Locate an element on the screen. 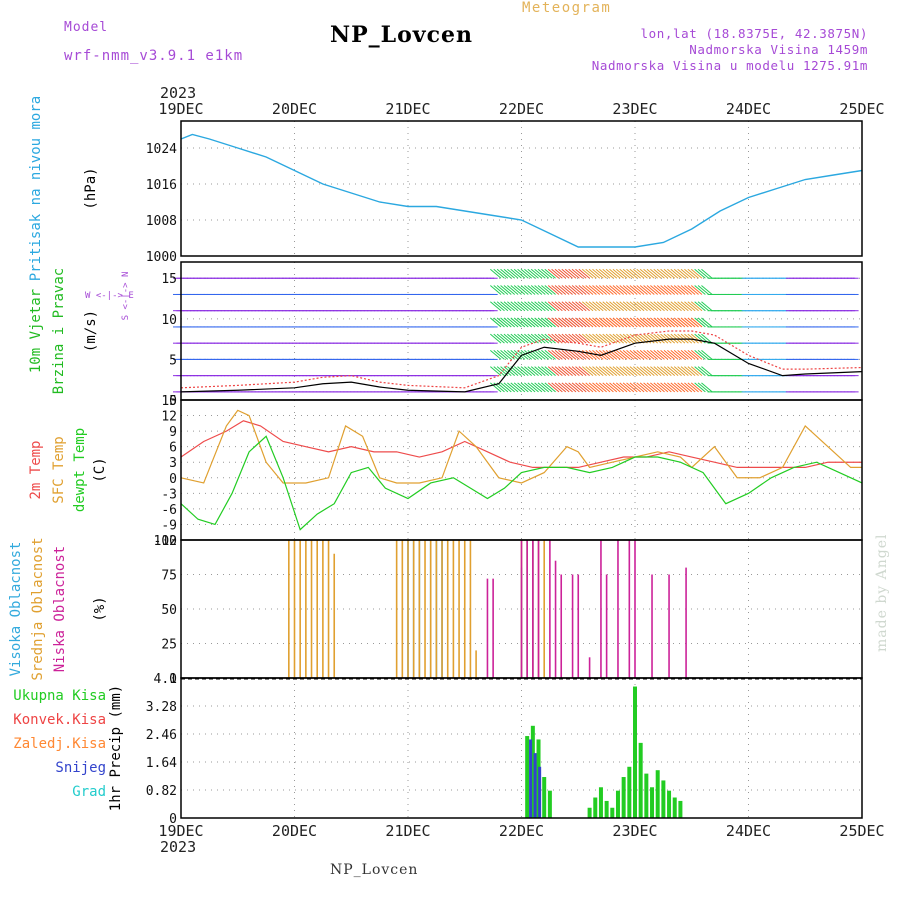  x-tick-top-24dec: 24DEC is located at coordinates (748, 109).